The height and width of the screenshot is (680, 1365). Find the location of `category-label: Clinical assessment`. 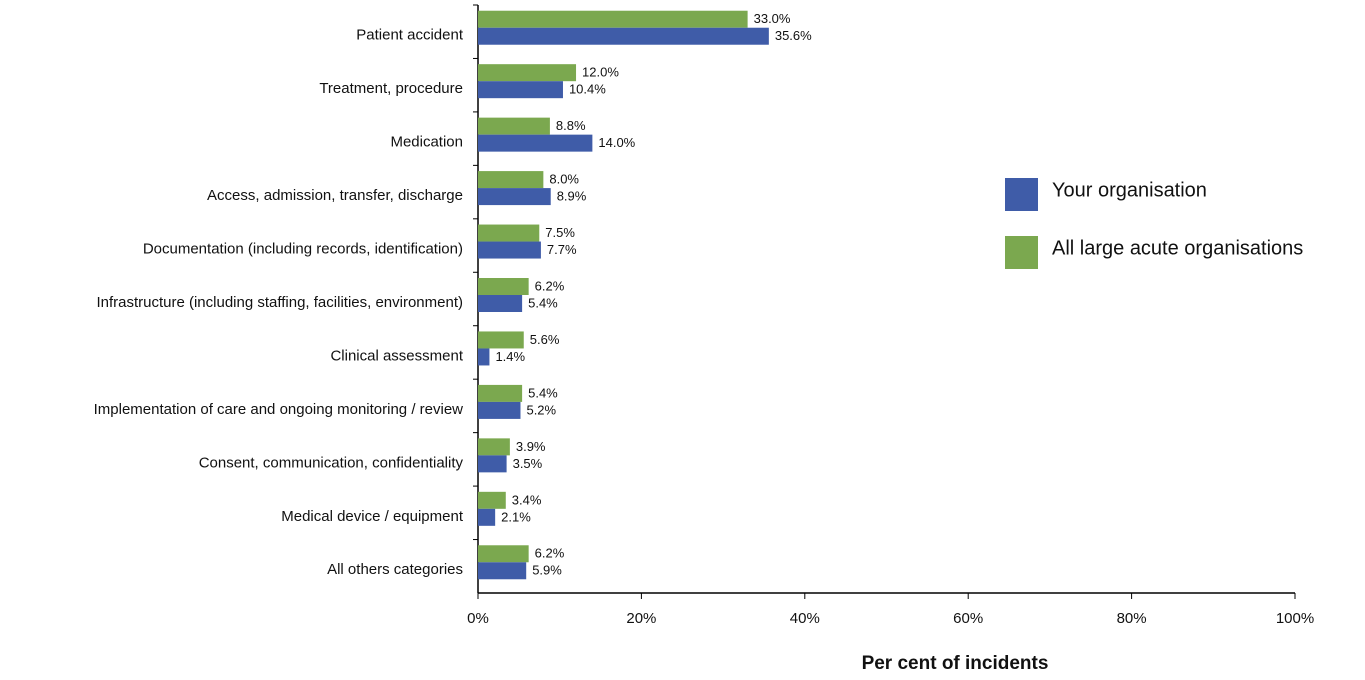

category-label: Clinical assessment is located at coordinates (396, 355).